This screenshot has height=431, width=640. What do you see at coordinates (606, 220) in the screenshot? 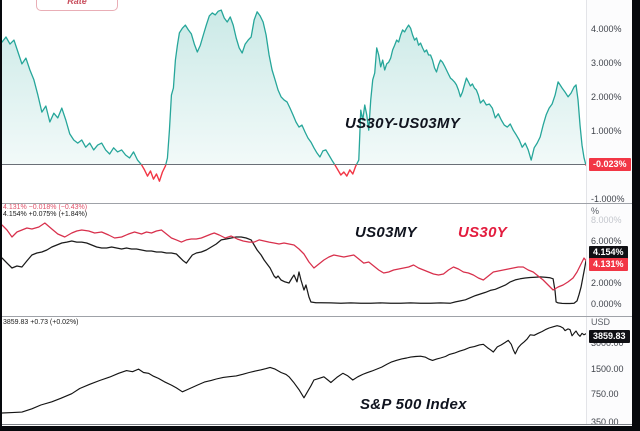
I see `axis-tick: 8.000%` at bounding box center [606, 220].